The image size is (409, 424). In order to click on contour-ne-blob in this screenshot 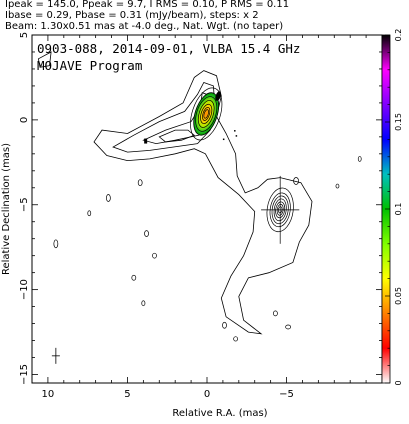, I will do `click(44, 59)`.